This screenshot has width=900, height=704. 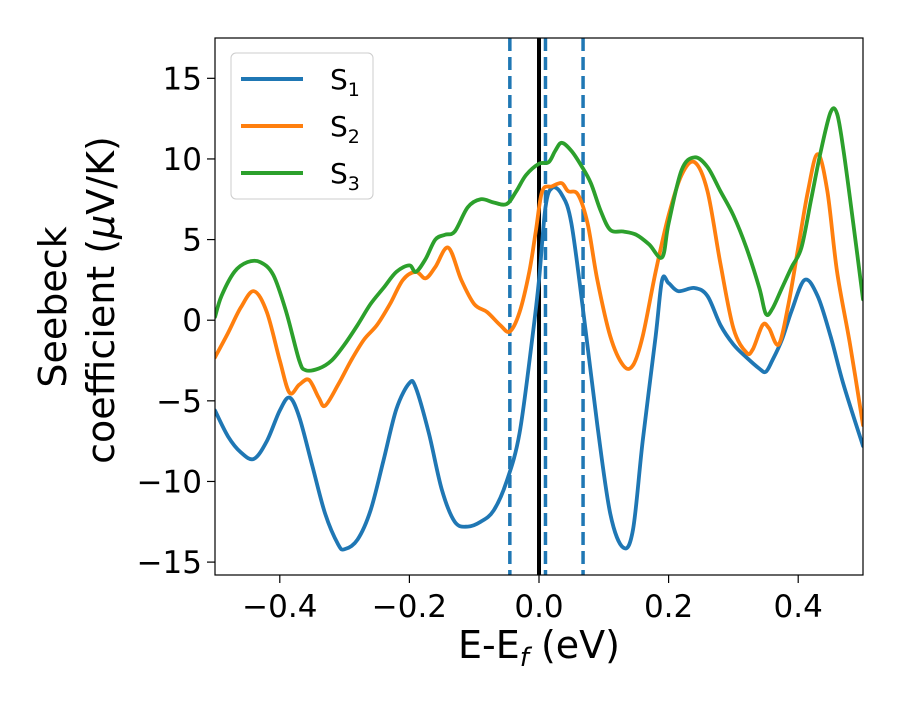 I want to click on x-tick-label: −0.4, so click(x=279, y=607).